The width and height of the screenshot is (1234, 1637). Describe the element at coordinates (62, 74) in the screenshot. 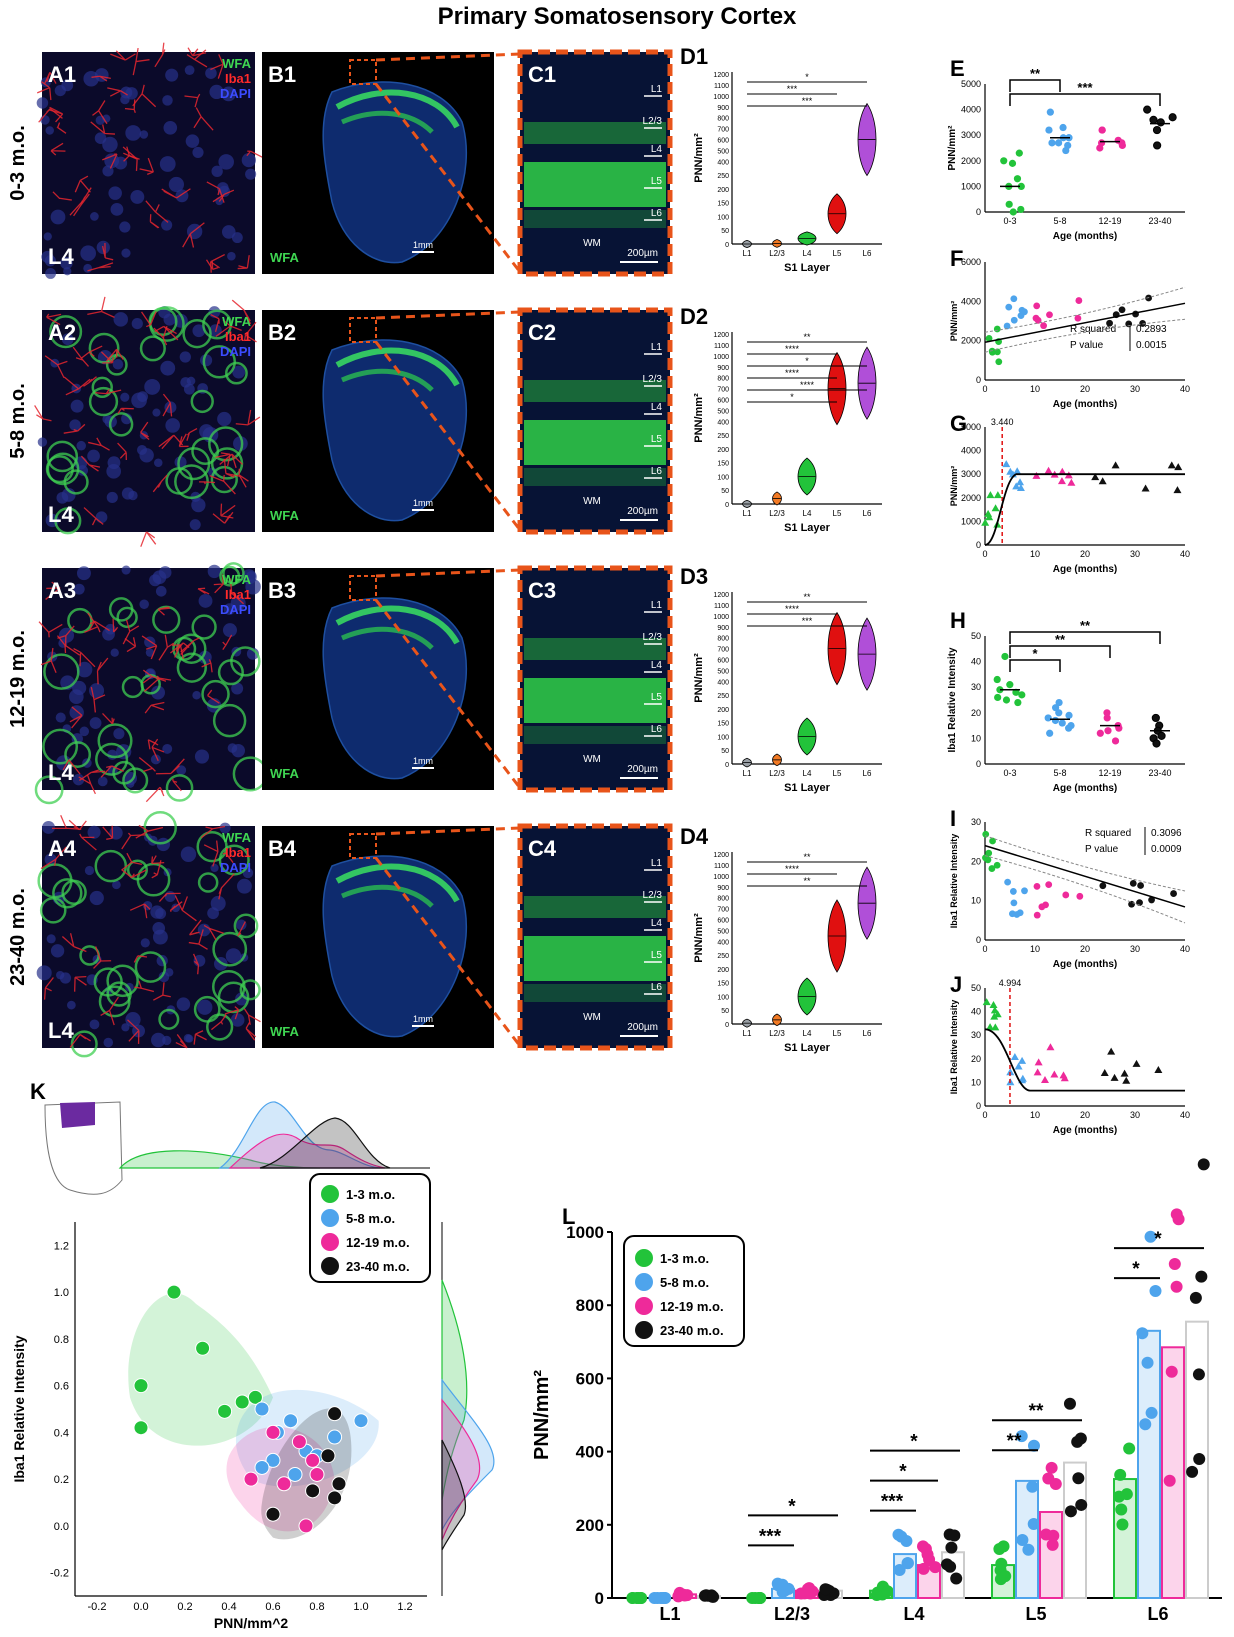

I see `panel-label: A1` at that location.